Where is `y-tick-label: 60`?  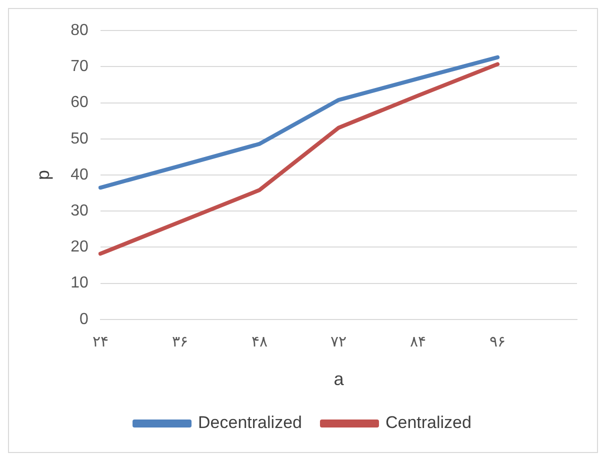
y-tick-label: 60 is located at coordinates (79, 103).